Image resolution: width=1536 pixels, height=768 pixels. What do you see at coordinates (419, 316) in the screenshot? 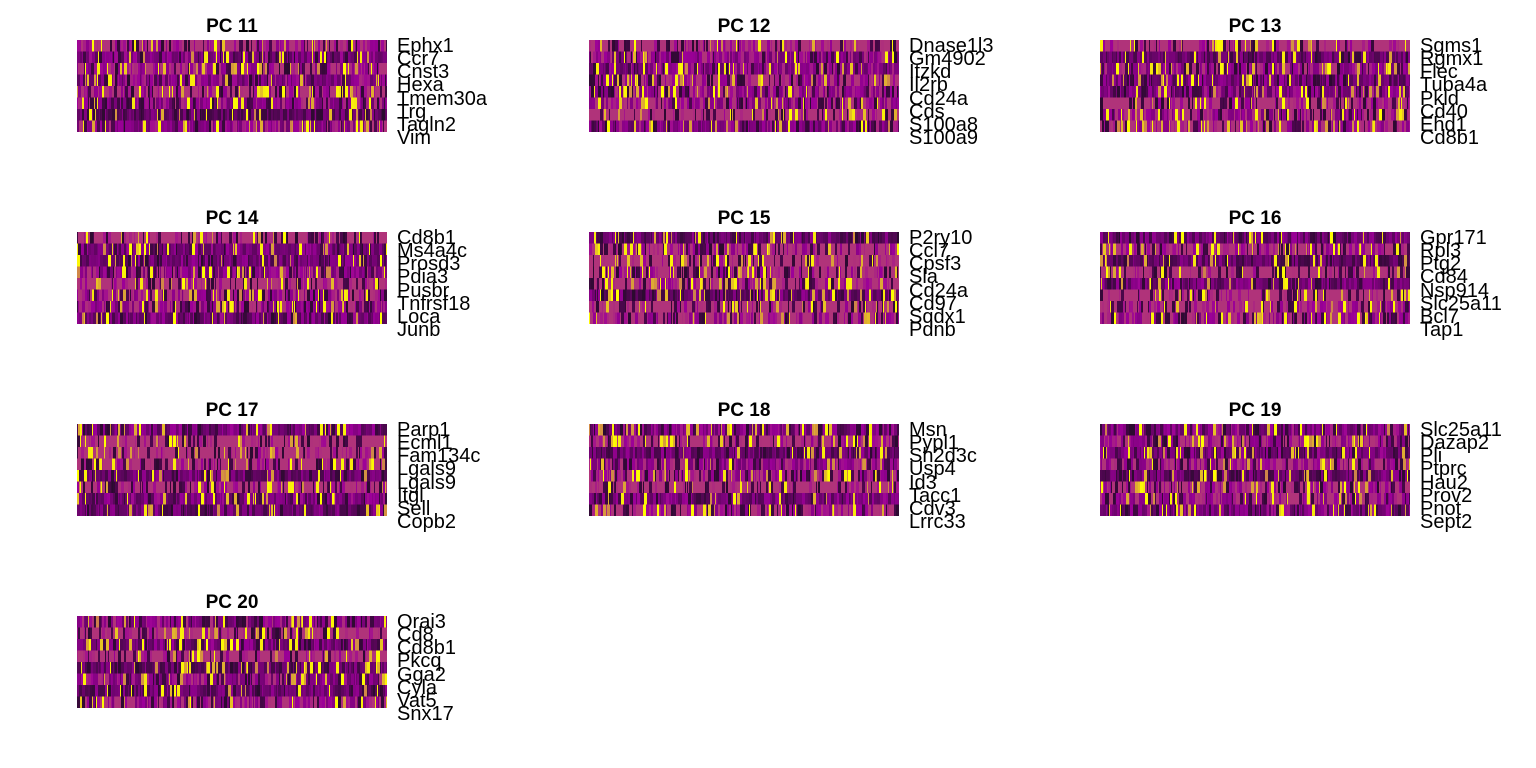
I see `gene-label: Loca` at bounding box center [419, 316].